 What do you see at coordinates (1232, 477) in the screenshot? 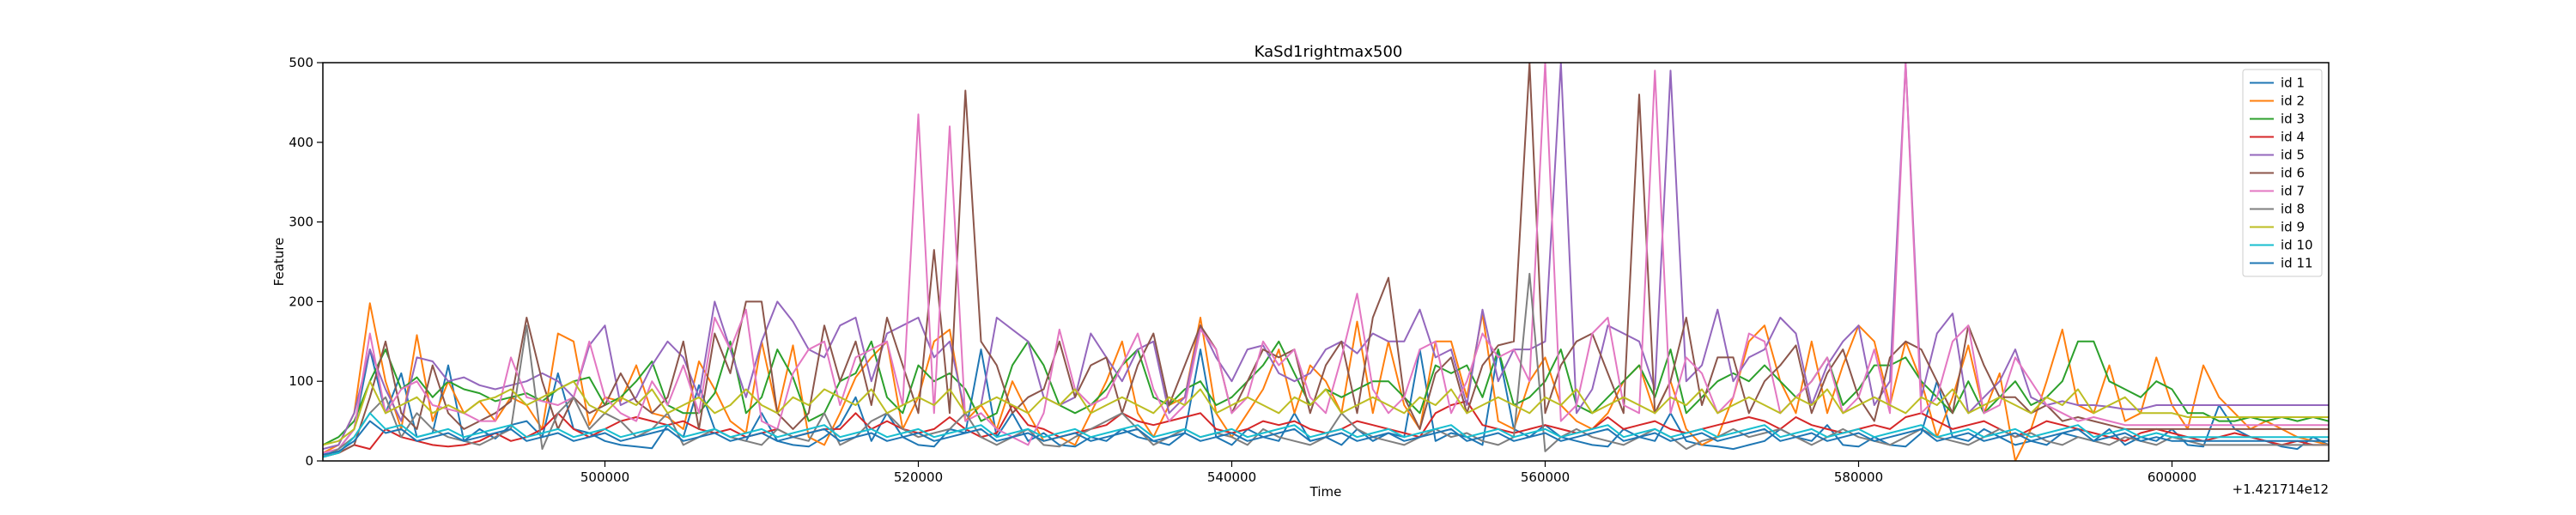
I see `x-tick-label: 540000` at bounding box center [1232, 477].